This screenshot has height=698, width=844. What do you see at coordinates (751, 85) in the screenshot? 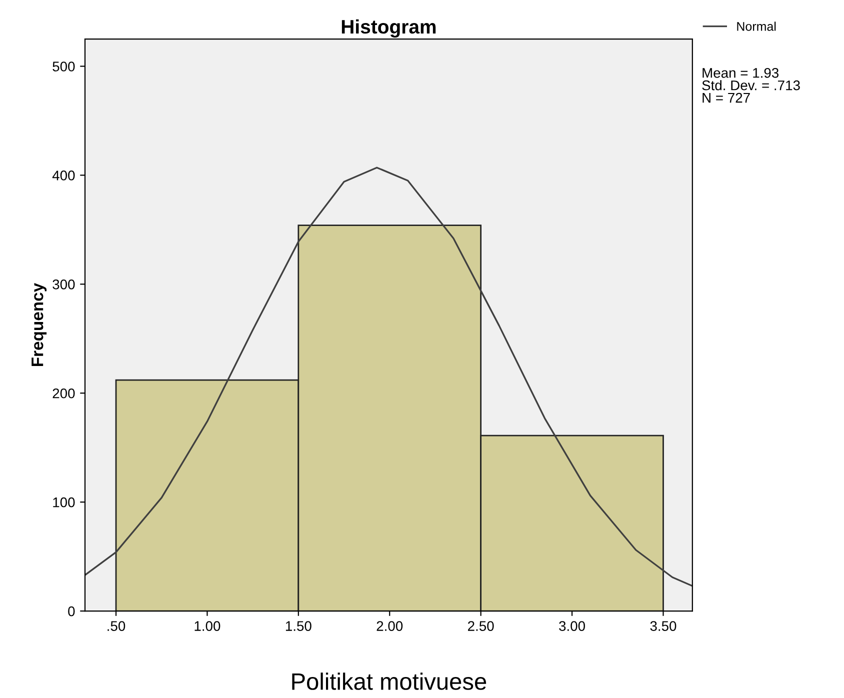
I see `text: Std. Dev. = .713` at bounding box center [751, 85].